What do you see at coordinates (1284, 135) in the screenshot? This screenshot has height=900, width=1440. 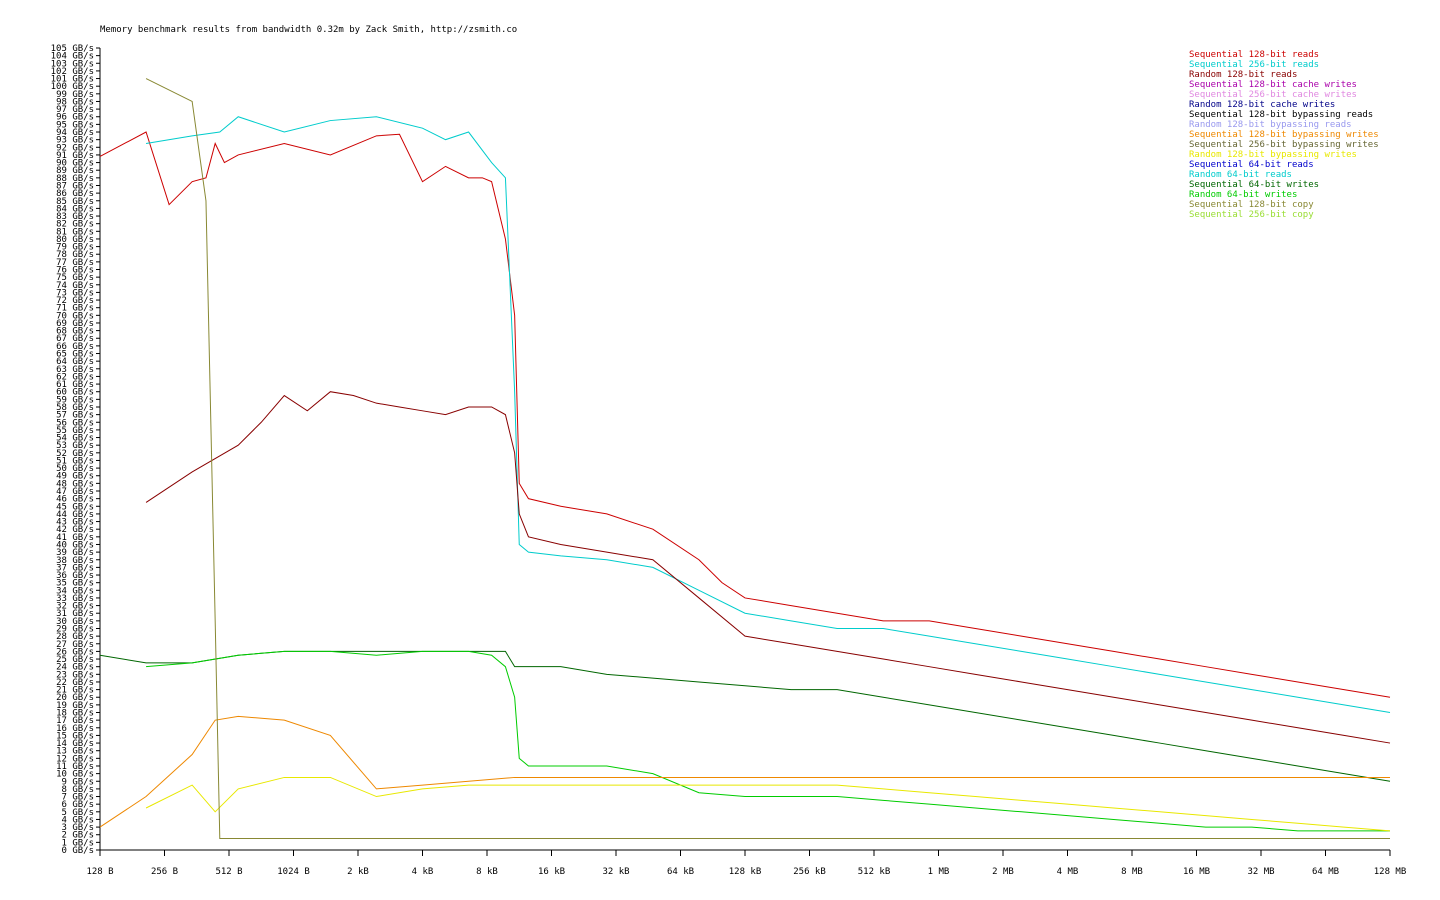 I see `legend-item: Sequential 128-bit bypassing writes` at bounding box center [1284, 135].